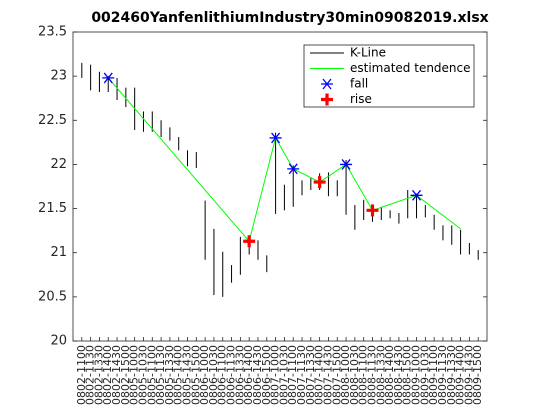  What do you see at coordinates (107, 375) in the screenshot?
I see `x-tick-label: 0802-1400` at bounding box center [107, 375].